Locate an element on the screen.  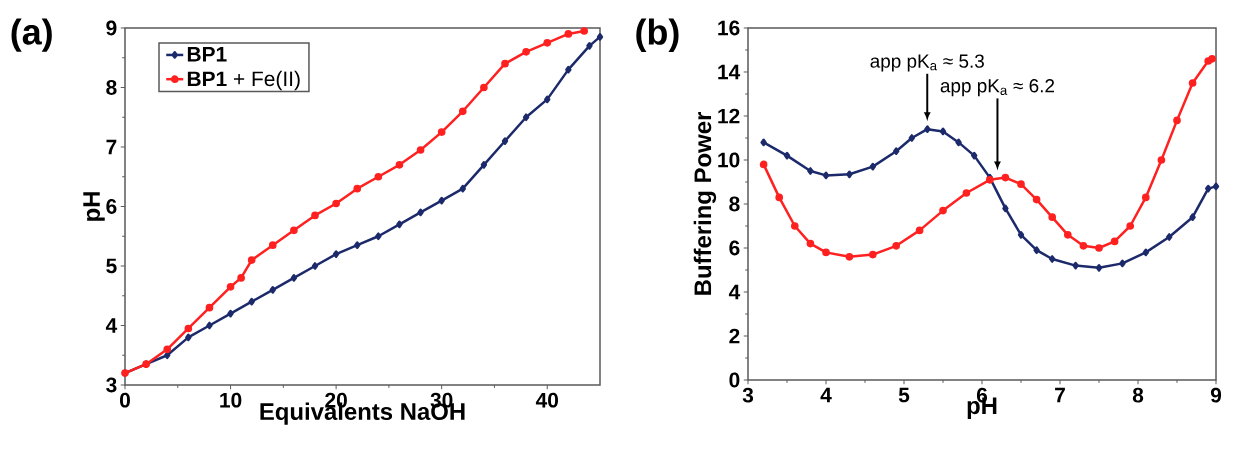
y-axis-title: Buffering Power is located at coordinates (705, 203).